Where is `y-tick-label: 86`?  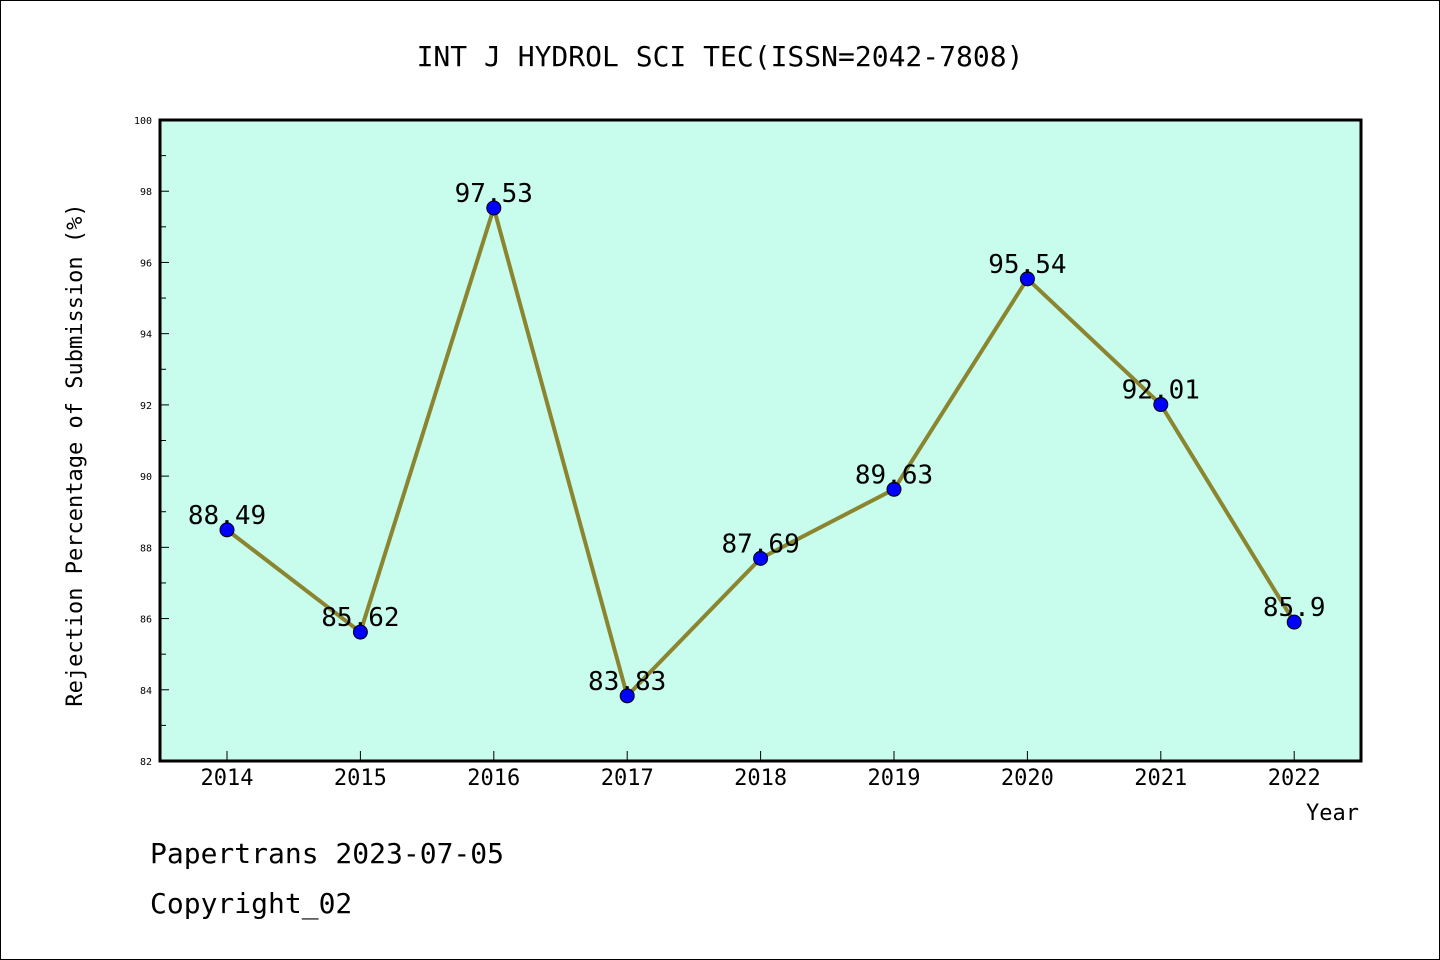
y-tick-label: 86 is located at coordinates (146, 620).